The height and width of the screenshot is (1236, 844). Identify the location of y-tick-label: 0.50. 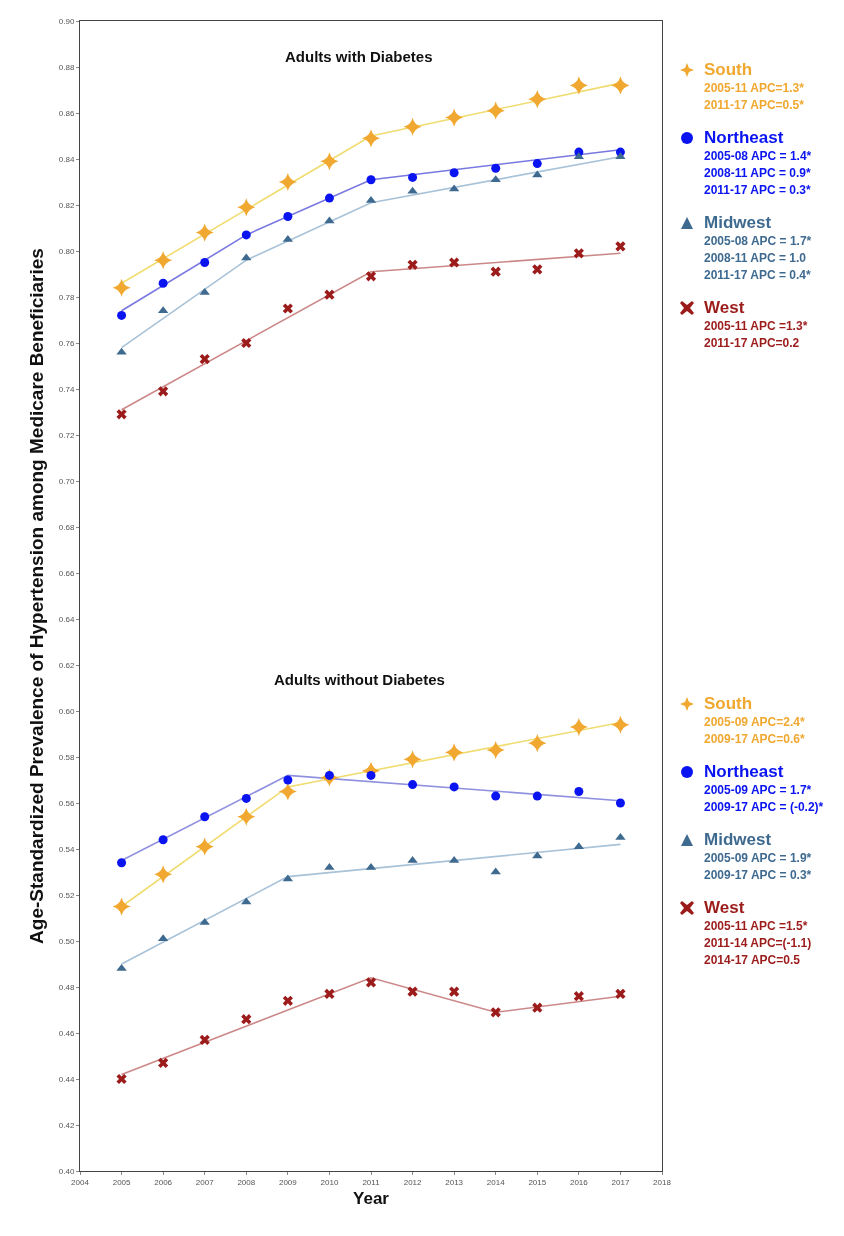
(66, 941).